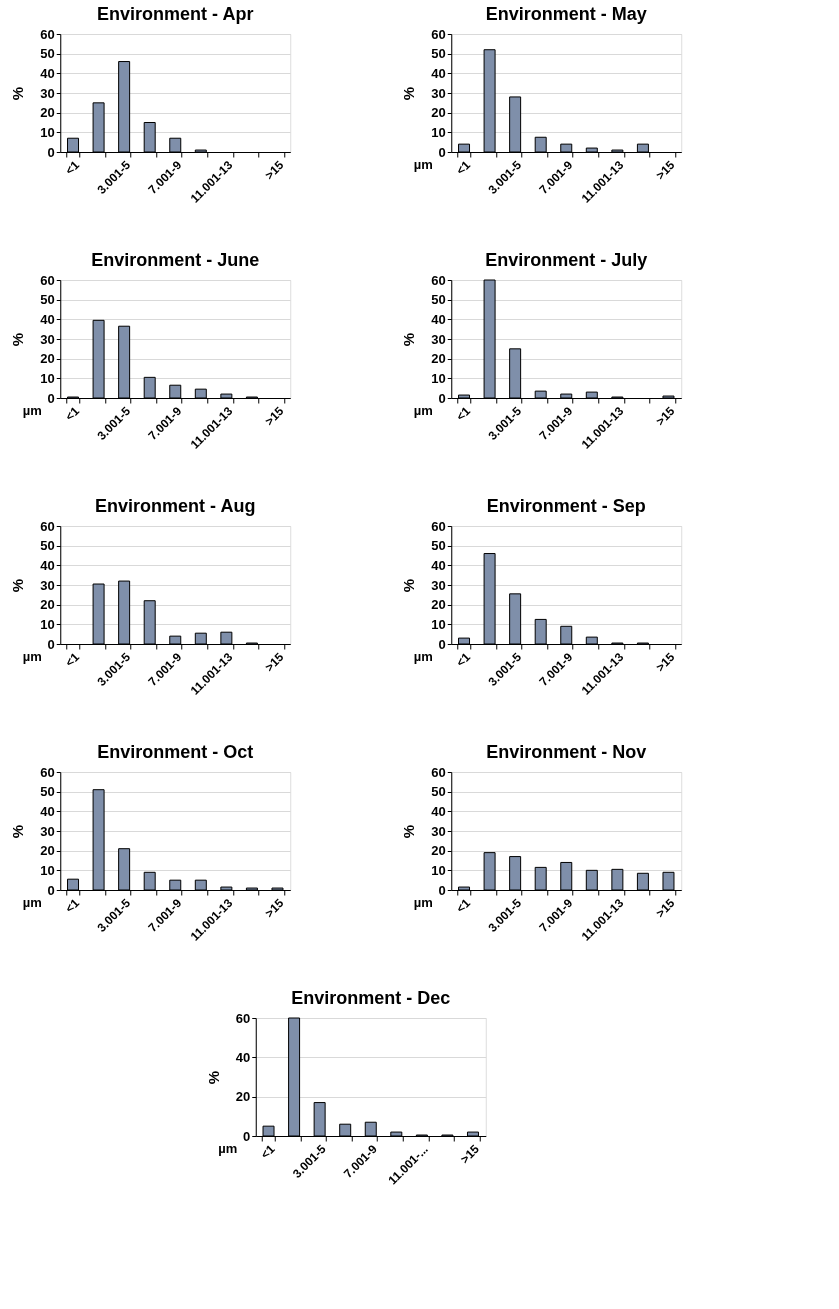  Describe the element at coordinates (566, 506) in the screenshot. I see `chart-title: Environment - Sep` at that location.